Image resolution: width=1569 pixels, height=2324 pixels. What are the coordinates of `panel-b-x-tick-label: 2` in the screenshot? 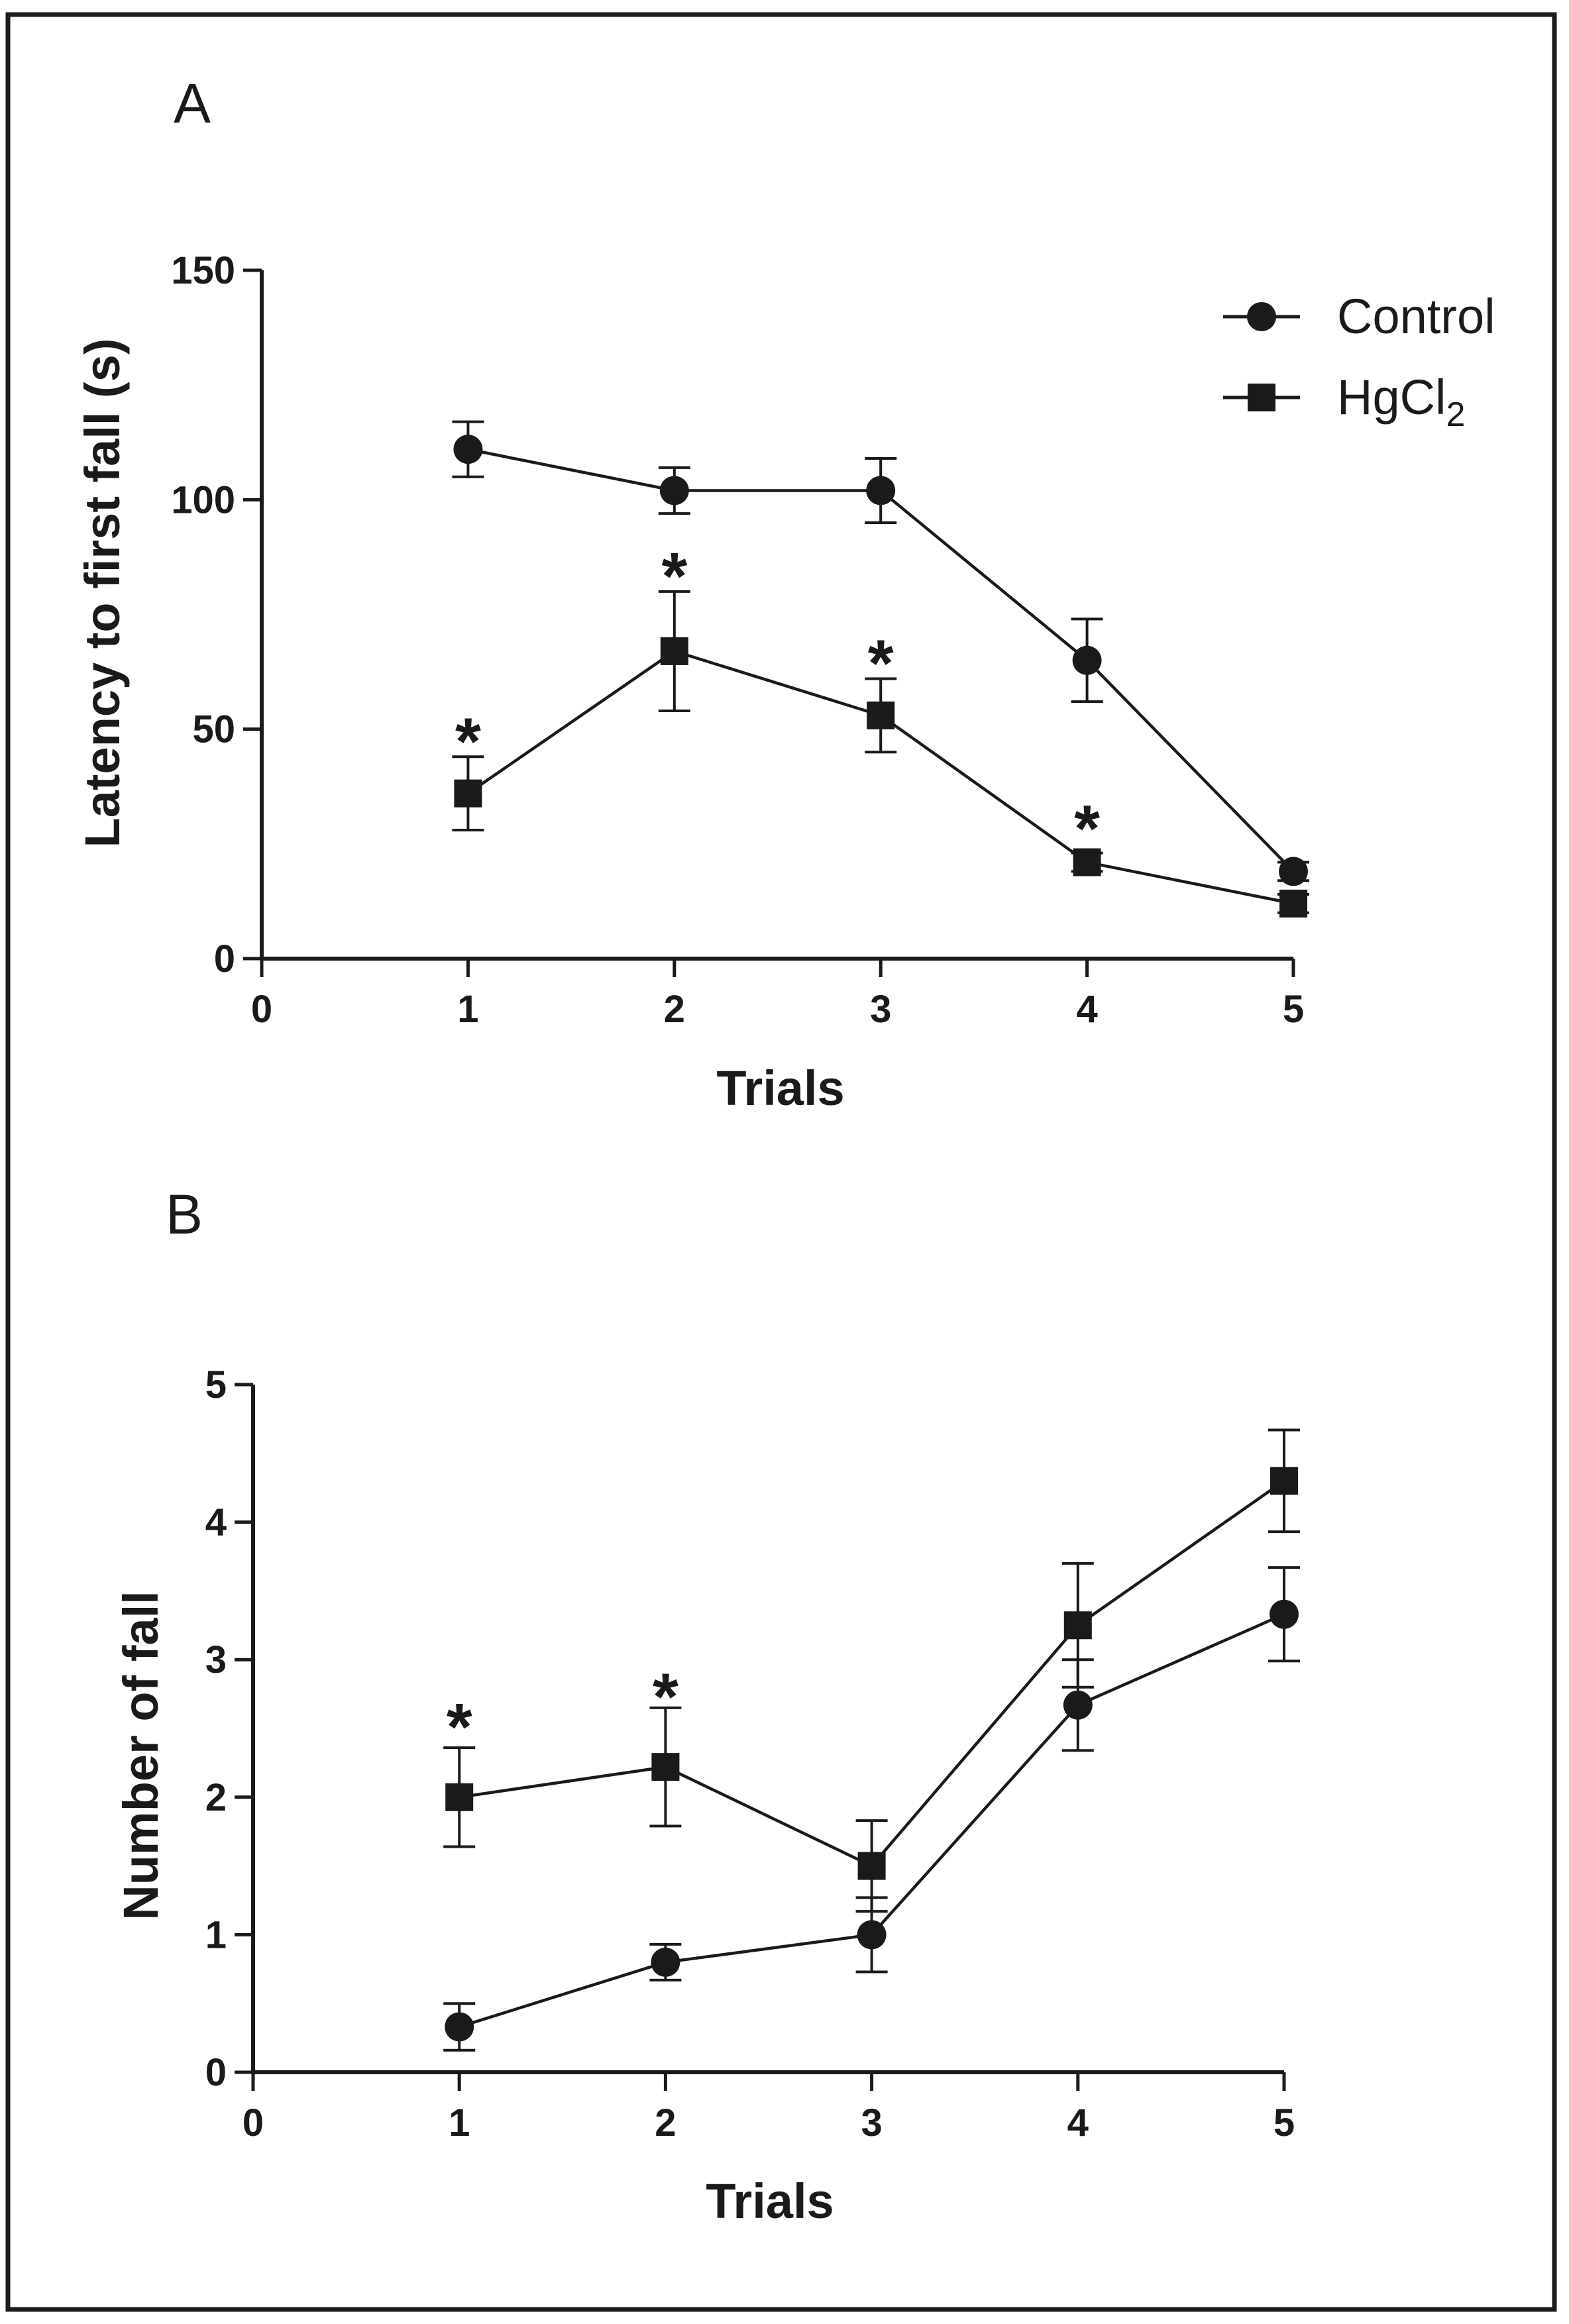 It's located at (665, 2122).